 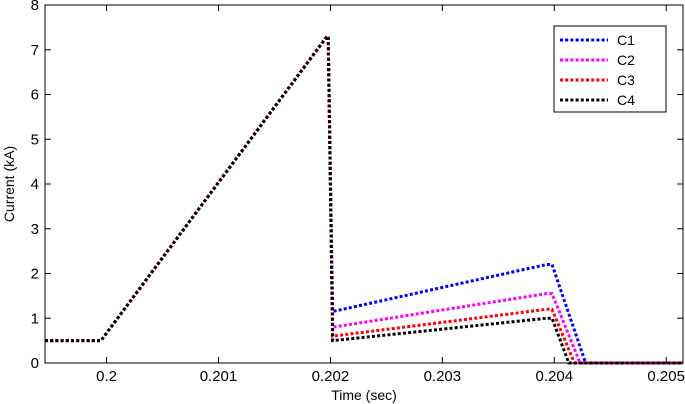 I want to click on x-tick-label: 0.204, so click(x=555, y=376).